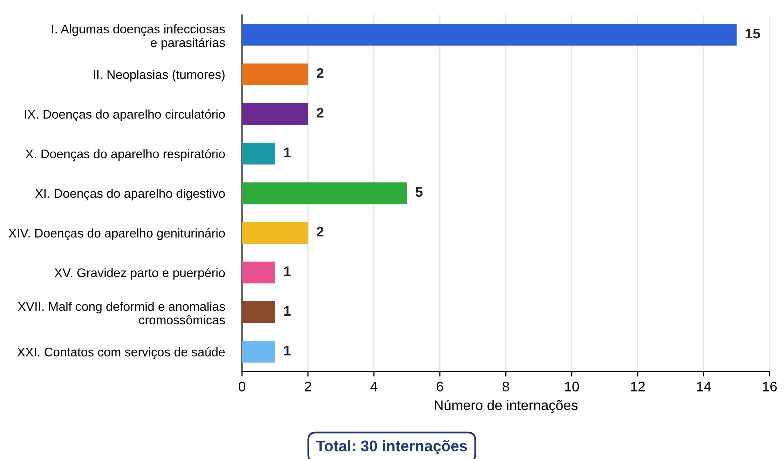  What do you see at coordinates (506, 407) in the screenshot?
I see `x-axis-title: Número de internações` at bounding box center [506, 407].